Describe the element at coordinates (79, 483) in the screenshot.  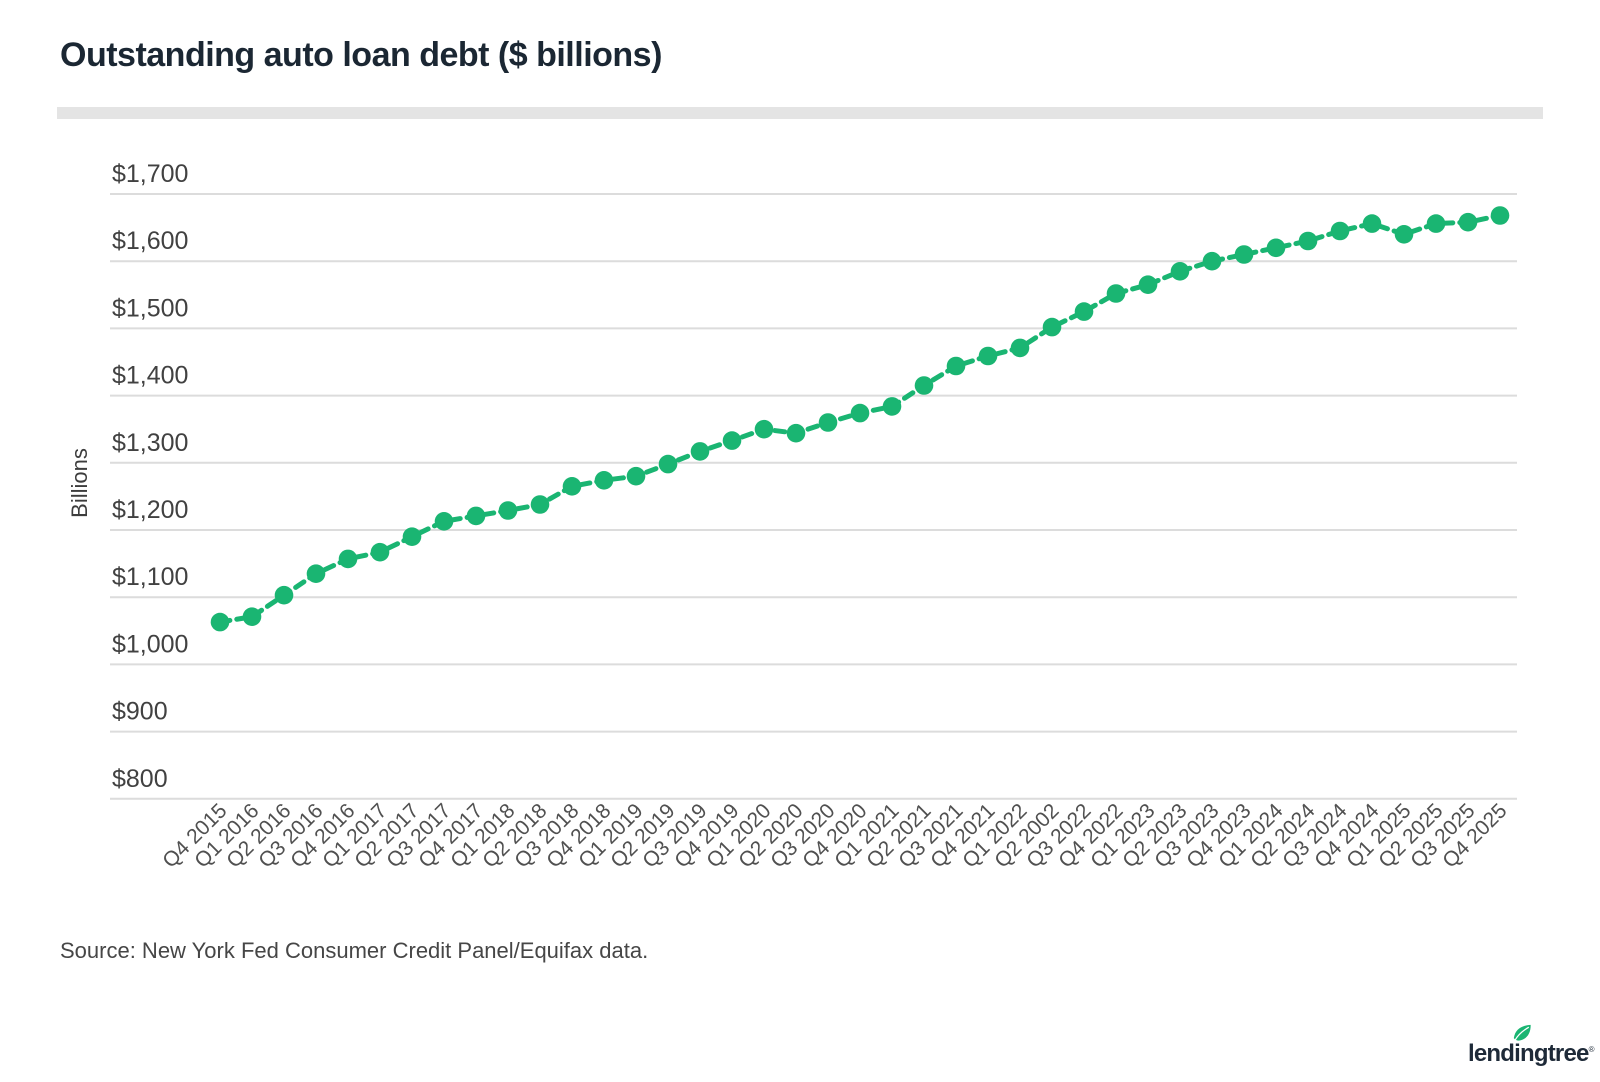
I see `y-axis-title: Billions` at that location.